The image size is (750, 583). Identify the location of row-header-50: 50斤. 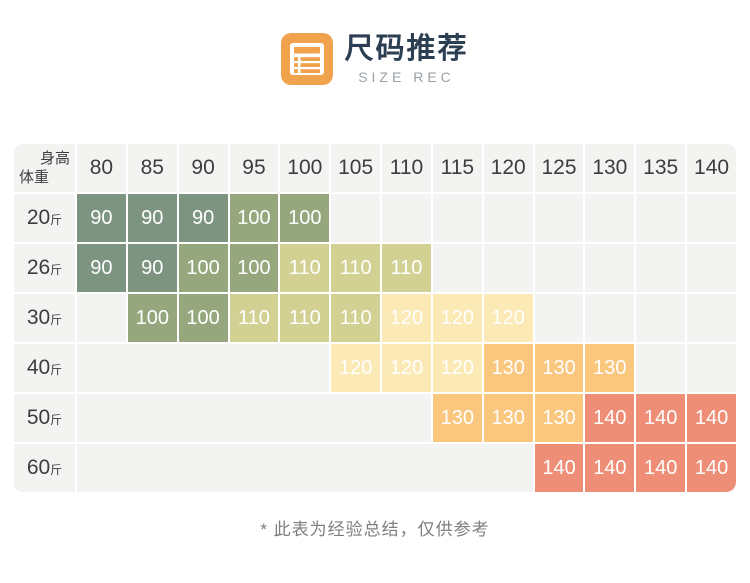
(44, 418).